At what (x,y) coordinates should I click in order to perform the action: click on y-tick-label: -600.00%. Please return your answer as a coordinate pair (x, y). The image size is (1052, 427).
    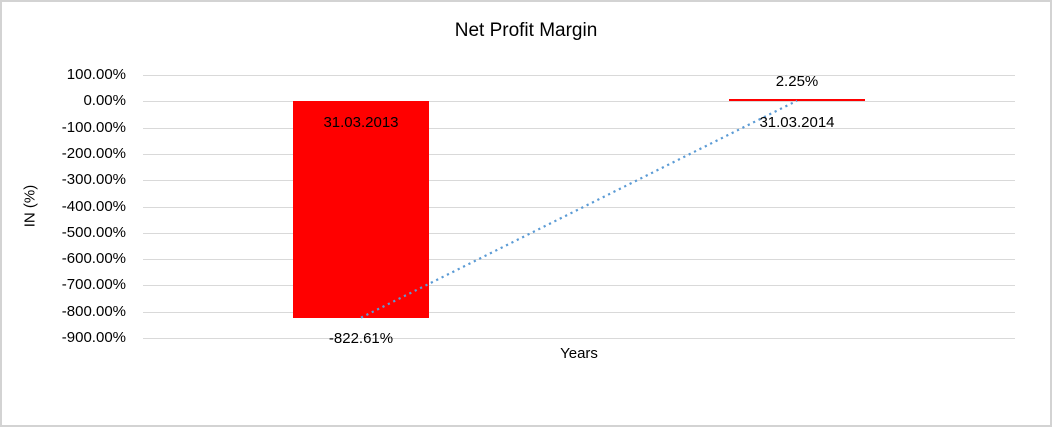
    Looking at the image, I should click on (93, 259).